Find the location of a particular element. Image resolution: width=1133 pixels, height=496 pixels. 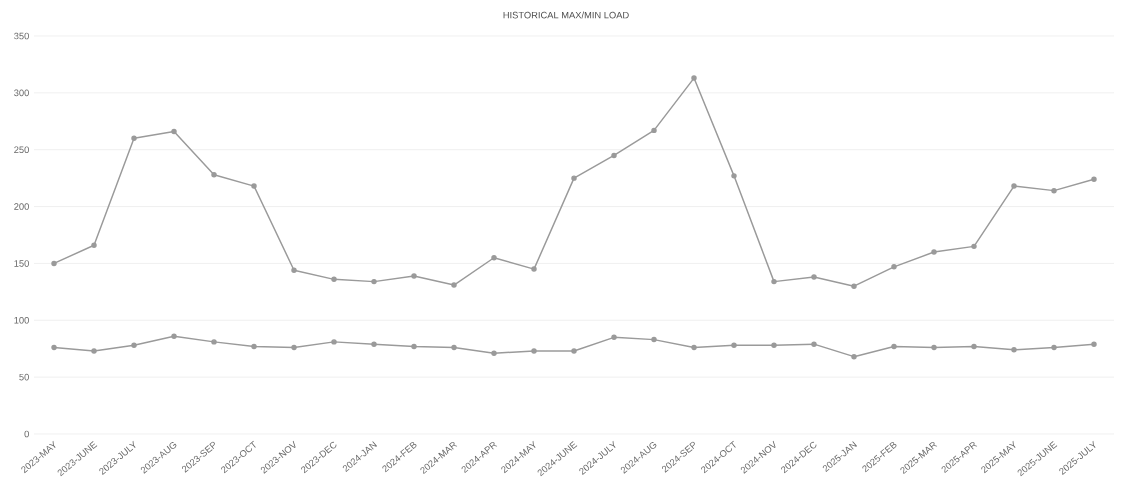

y-tick-label: 300 is located at coordinates (21, 93).